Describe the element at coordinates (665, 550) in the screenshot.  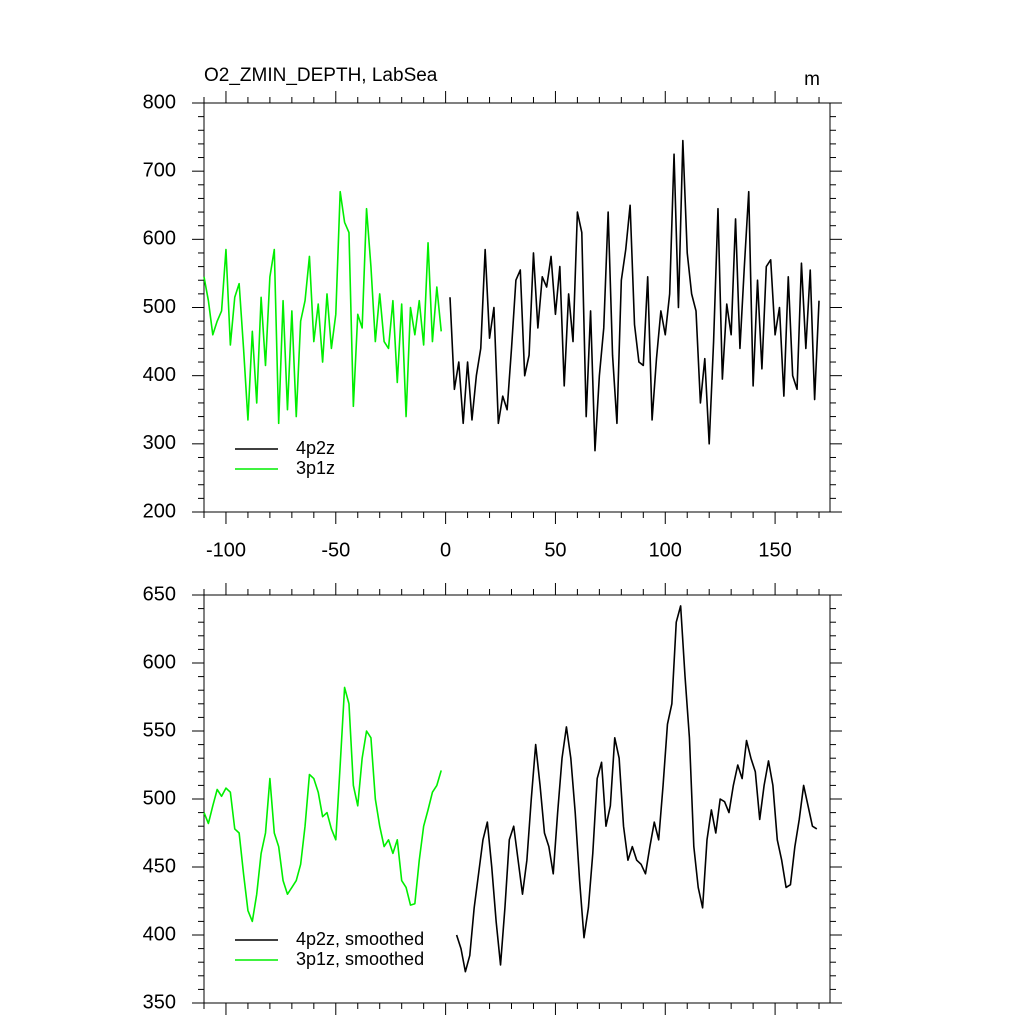
I see `x-tick-label: 100` at that location.